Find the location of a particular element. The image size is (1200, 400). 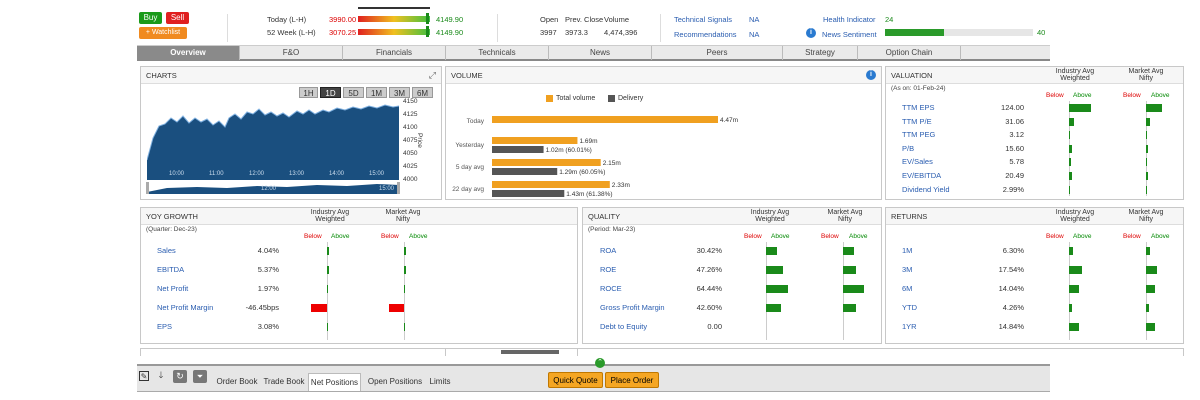

yoy-row-label: Net Profit is located at coordinates (173, 288).